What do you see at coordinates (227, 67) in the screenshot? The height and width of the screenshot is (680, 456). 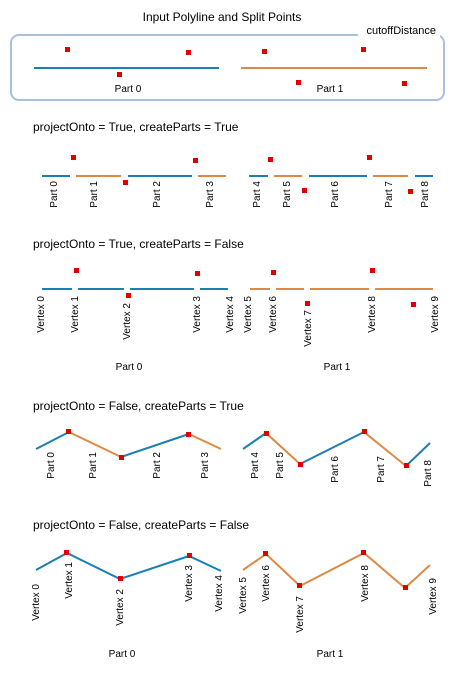 I see `cutoff-distance-frame` at bounding box center [227, 67].